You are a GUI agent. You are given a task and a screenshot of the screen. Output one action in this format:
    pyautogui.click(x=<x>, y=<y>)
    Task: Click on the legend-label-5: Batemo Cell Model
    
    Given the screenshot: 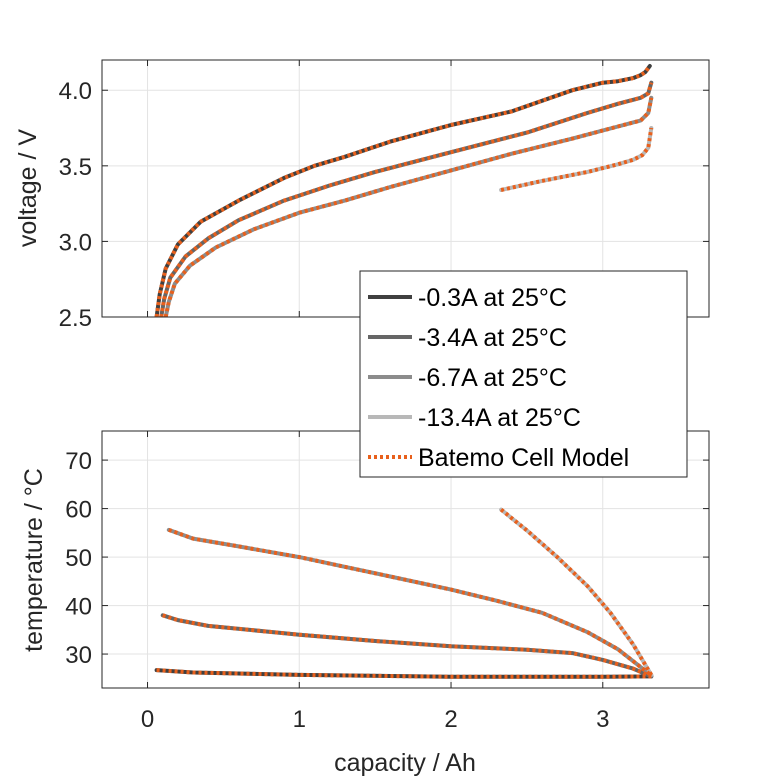 What is the action you would take?
    pyautogui.click(x=523, y=458)
    